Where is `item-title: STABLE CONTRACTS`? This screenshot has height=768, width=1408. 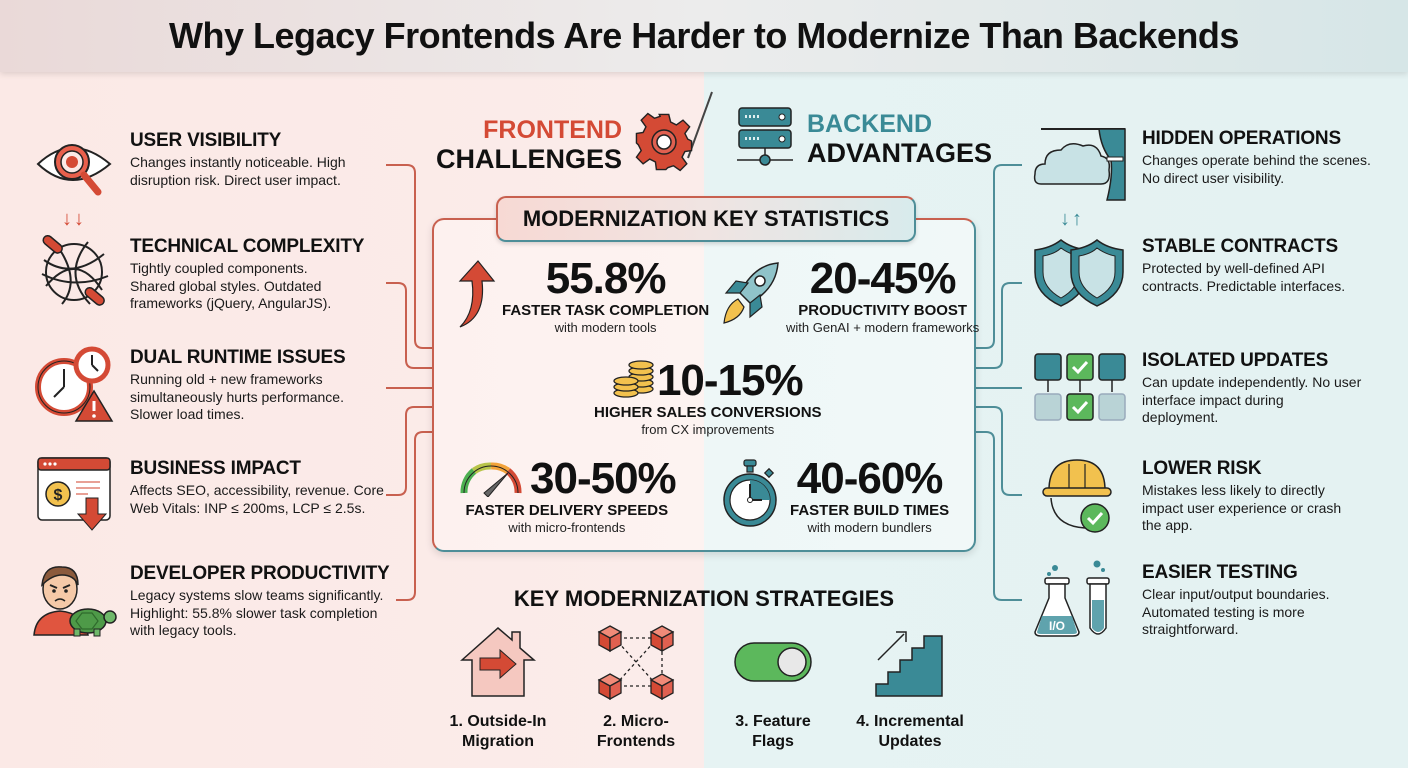 item-title: STABLE CONTRACTS is located at coordinates (1240, 246).